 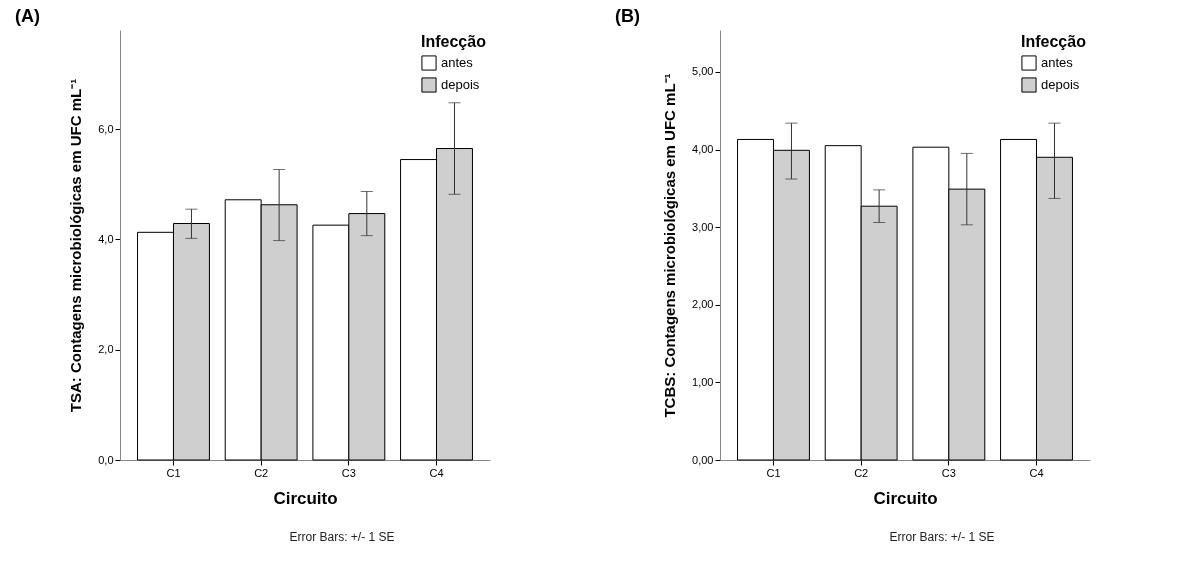 What do you see at coordinates (703, 459) in the screenshot?
I see `y-tick-label: 0,00` at bounding box center [703, 459].